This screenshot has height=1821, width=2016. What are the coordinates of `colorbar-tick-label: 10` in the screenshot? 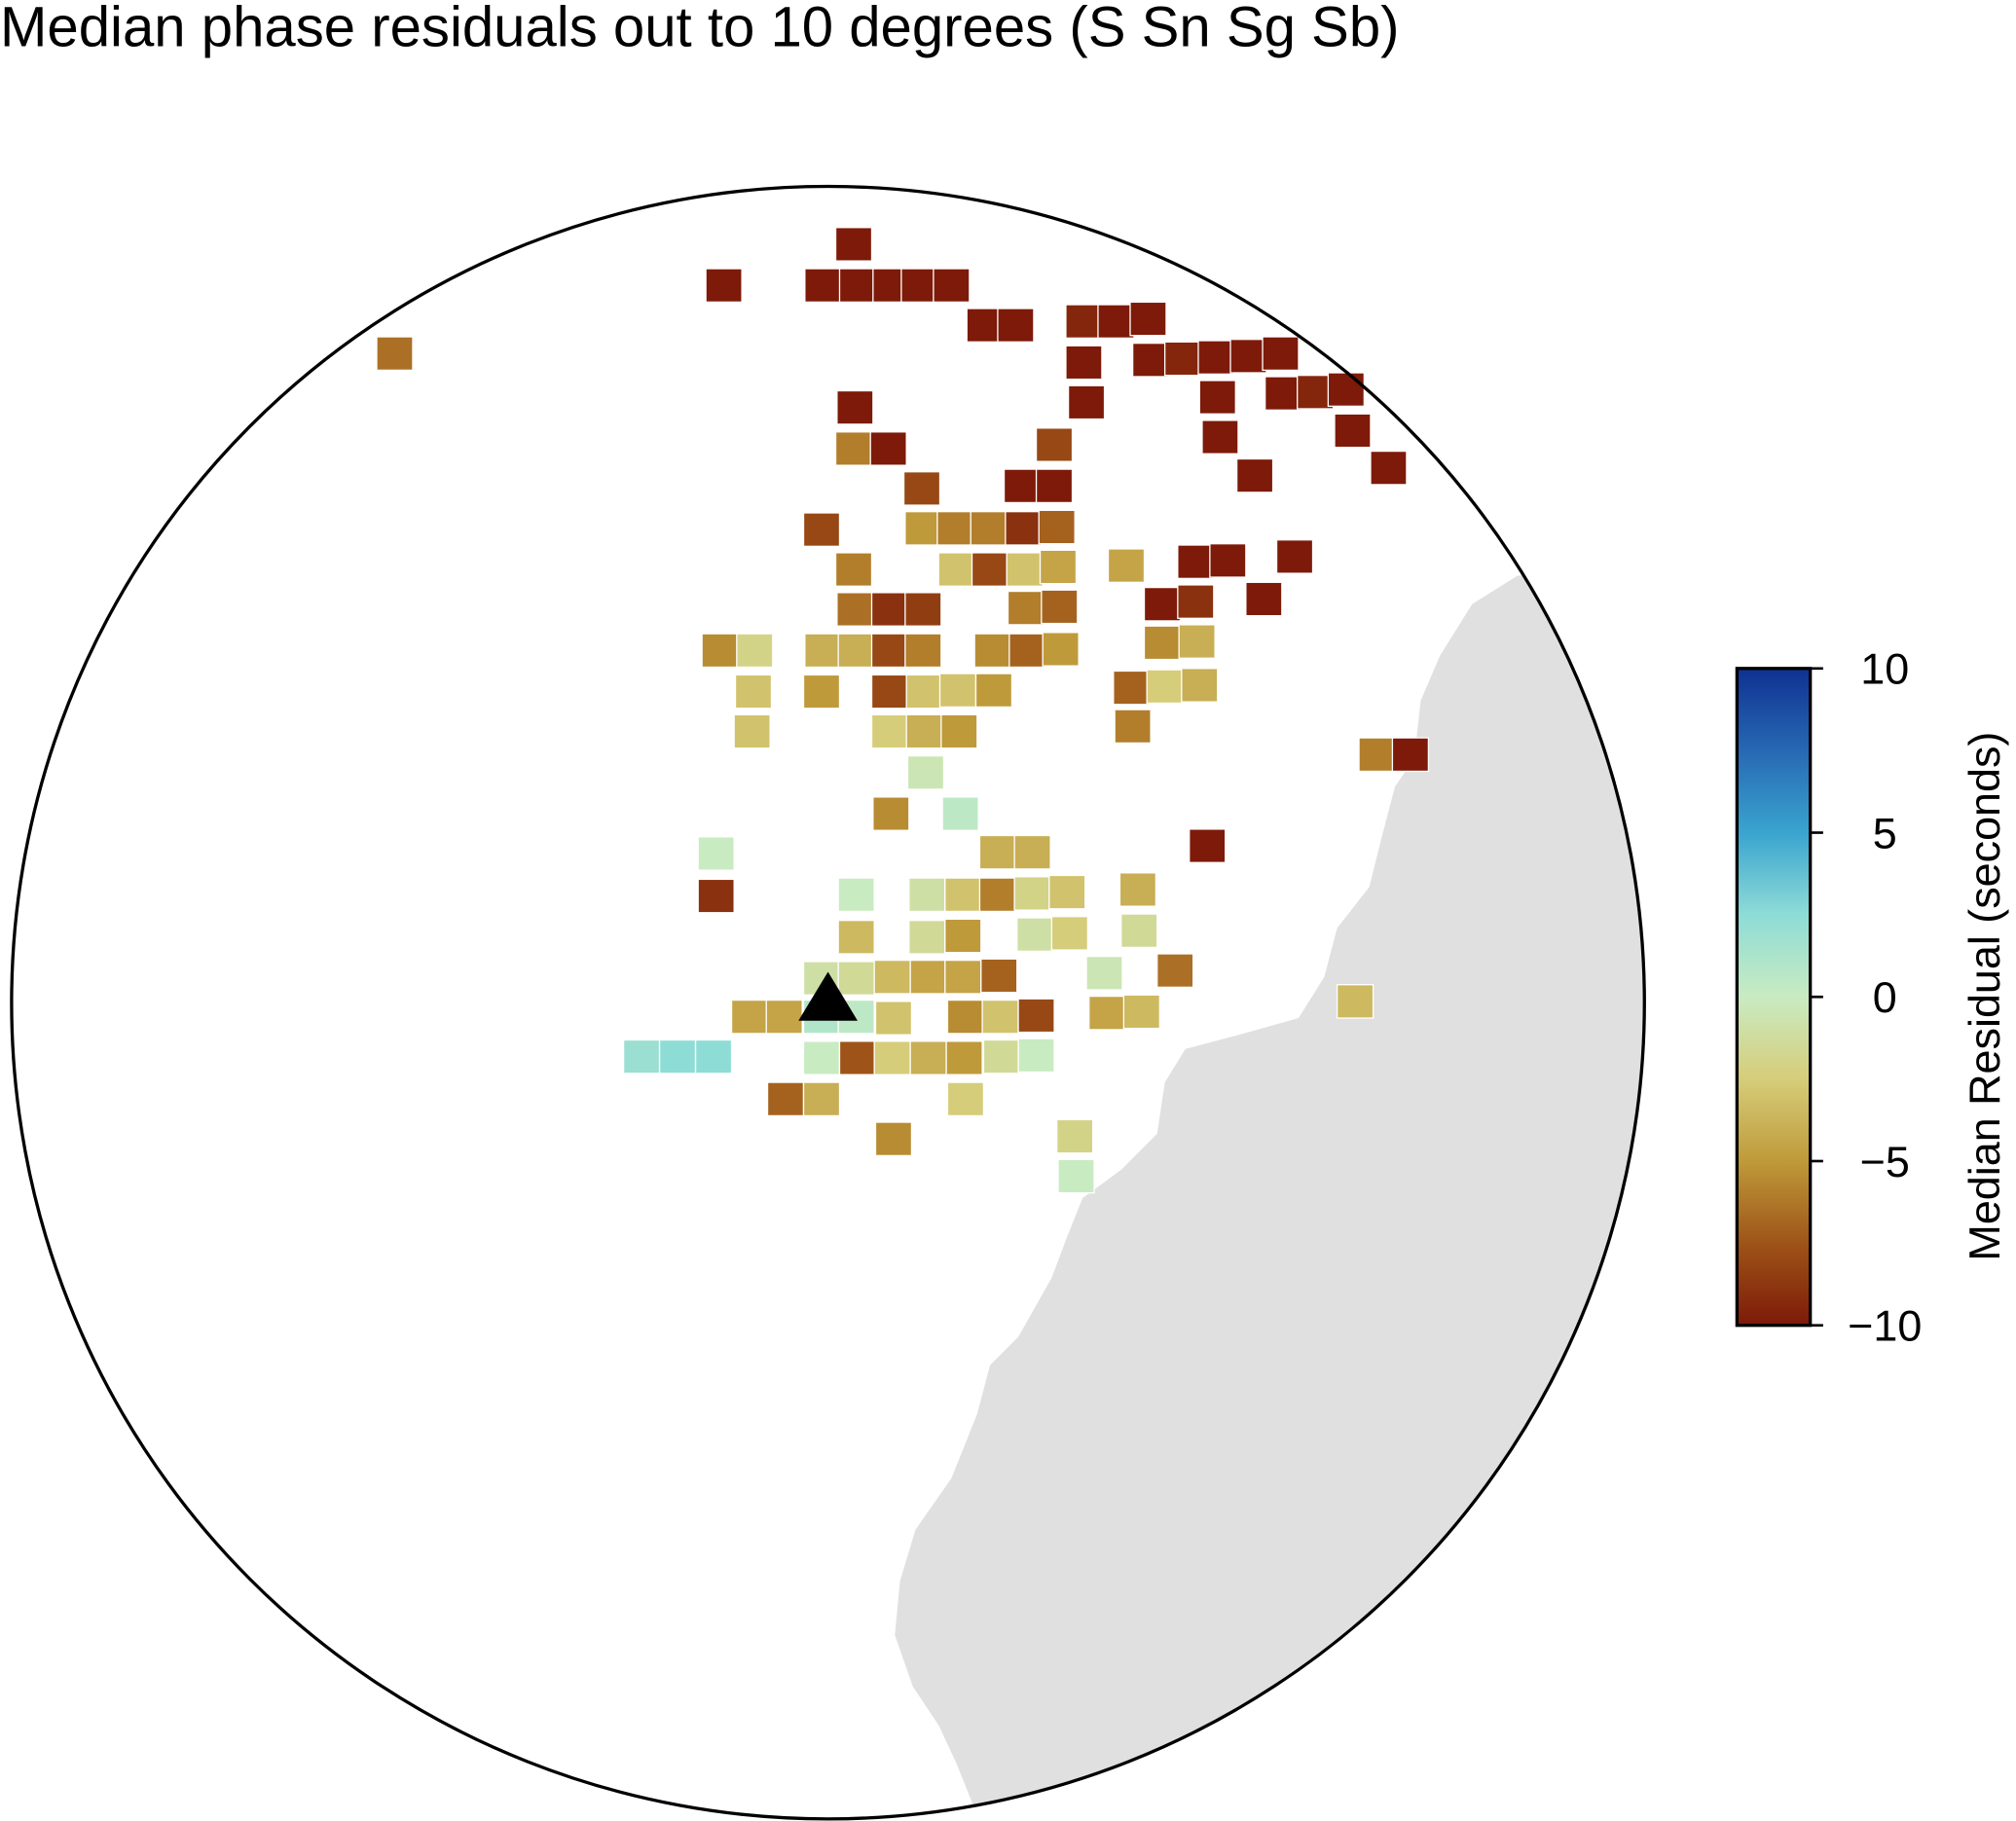 It's located at (1884, 669).